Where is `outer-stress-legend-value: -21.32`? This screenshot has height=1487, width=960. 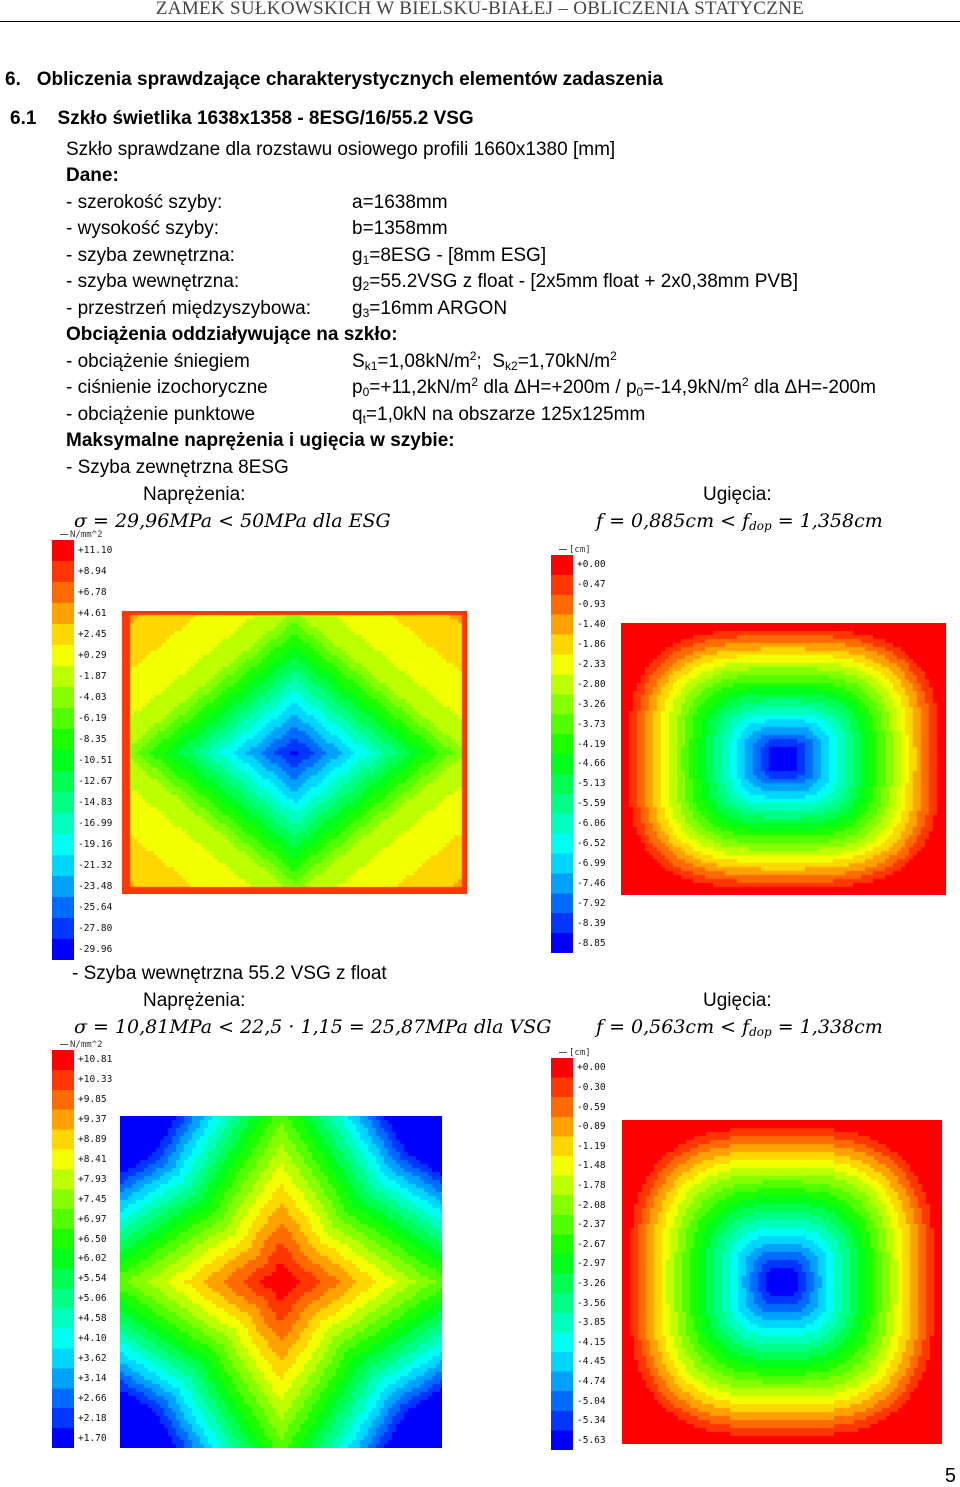 outer-stress-legend-value: -21.32 is located at coordinates (95, 865).